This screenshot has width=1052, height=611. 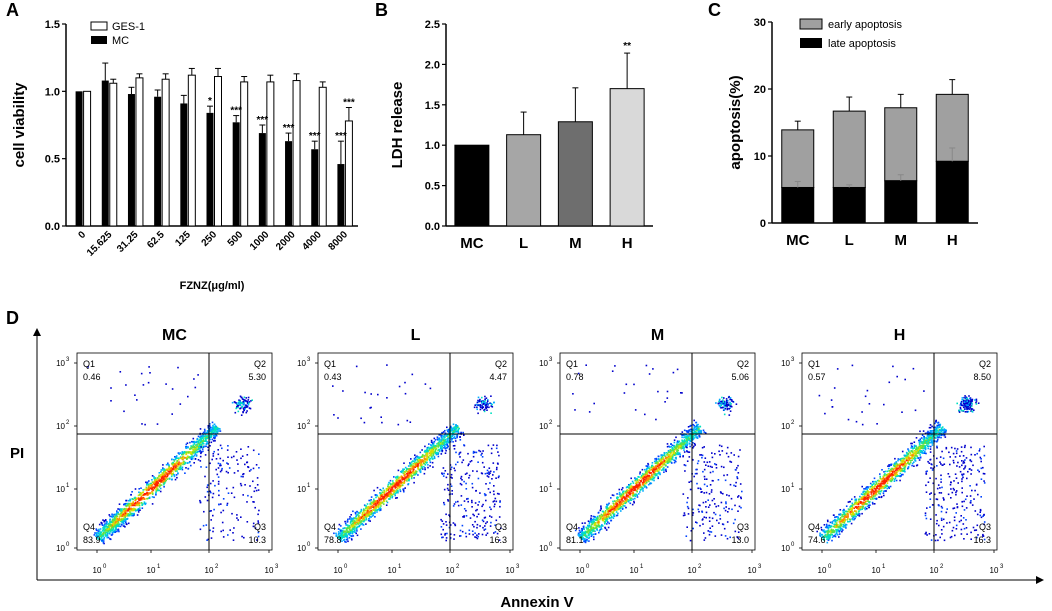 I want to click on chart-b-ylabel: LDH release, so click(x=397, y=125).